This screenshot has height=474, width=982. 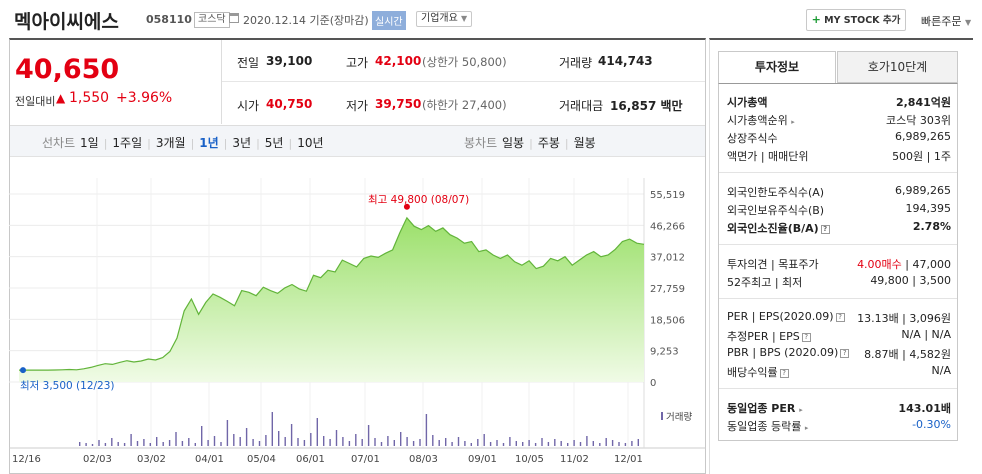 I want to click on mcap-value: 2,841억원, so click(x=923, y=102).